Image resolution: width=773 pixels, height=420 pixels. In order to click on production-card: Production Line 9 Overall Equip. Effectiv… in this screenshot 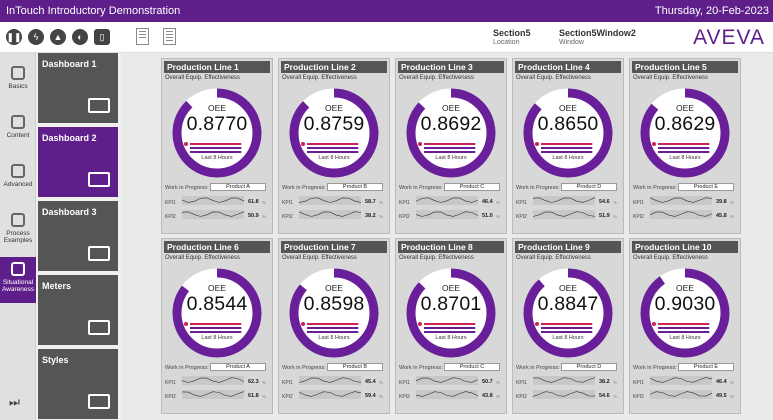, I will do `click(568, 326)`.